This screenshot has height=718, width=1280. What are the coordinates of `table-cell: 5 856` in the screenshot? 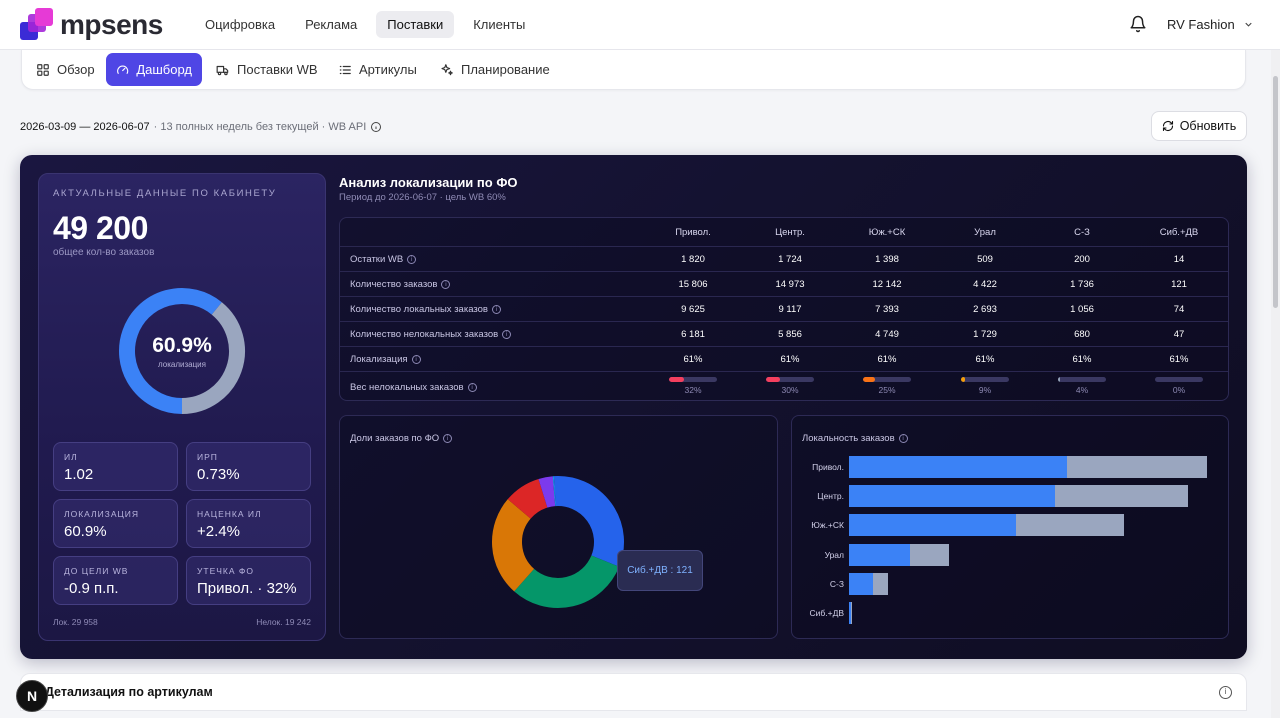 It's located at (790, 334).